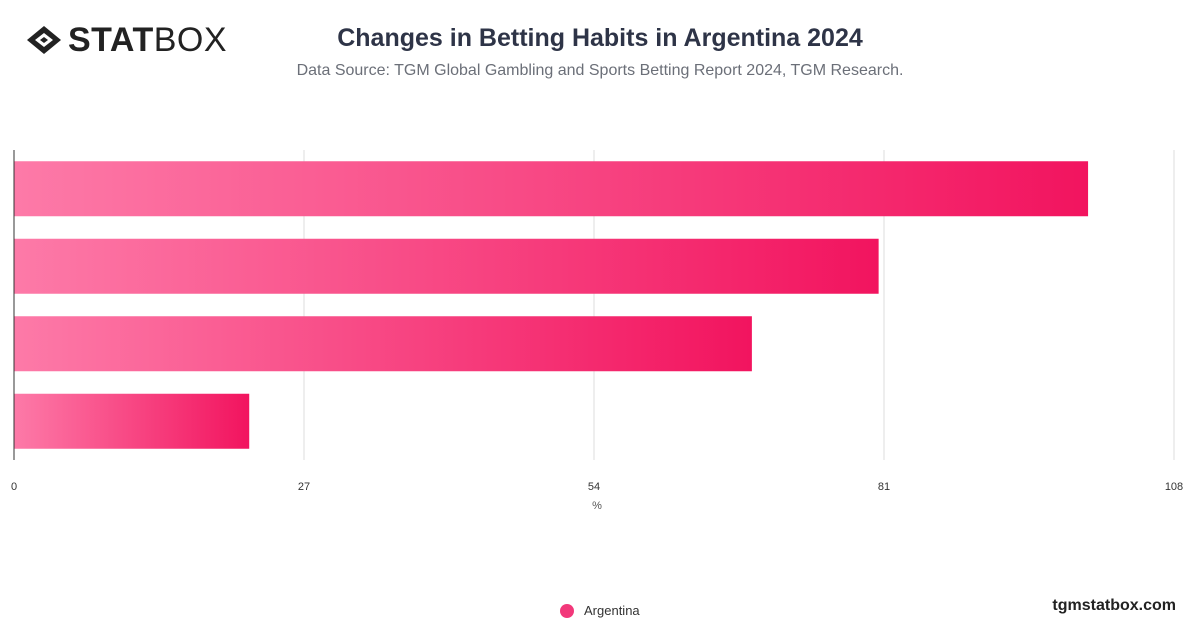  What do you see at coordinates (597, 506) in the screenshot?
I see `x-axis-label: %` at bounding box center [597, 506].